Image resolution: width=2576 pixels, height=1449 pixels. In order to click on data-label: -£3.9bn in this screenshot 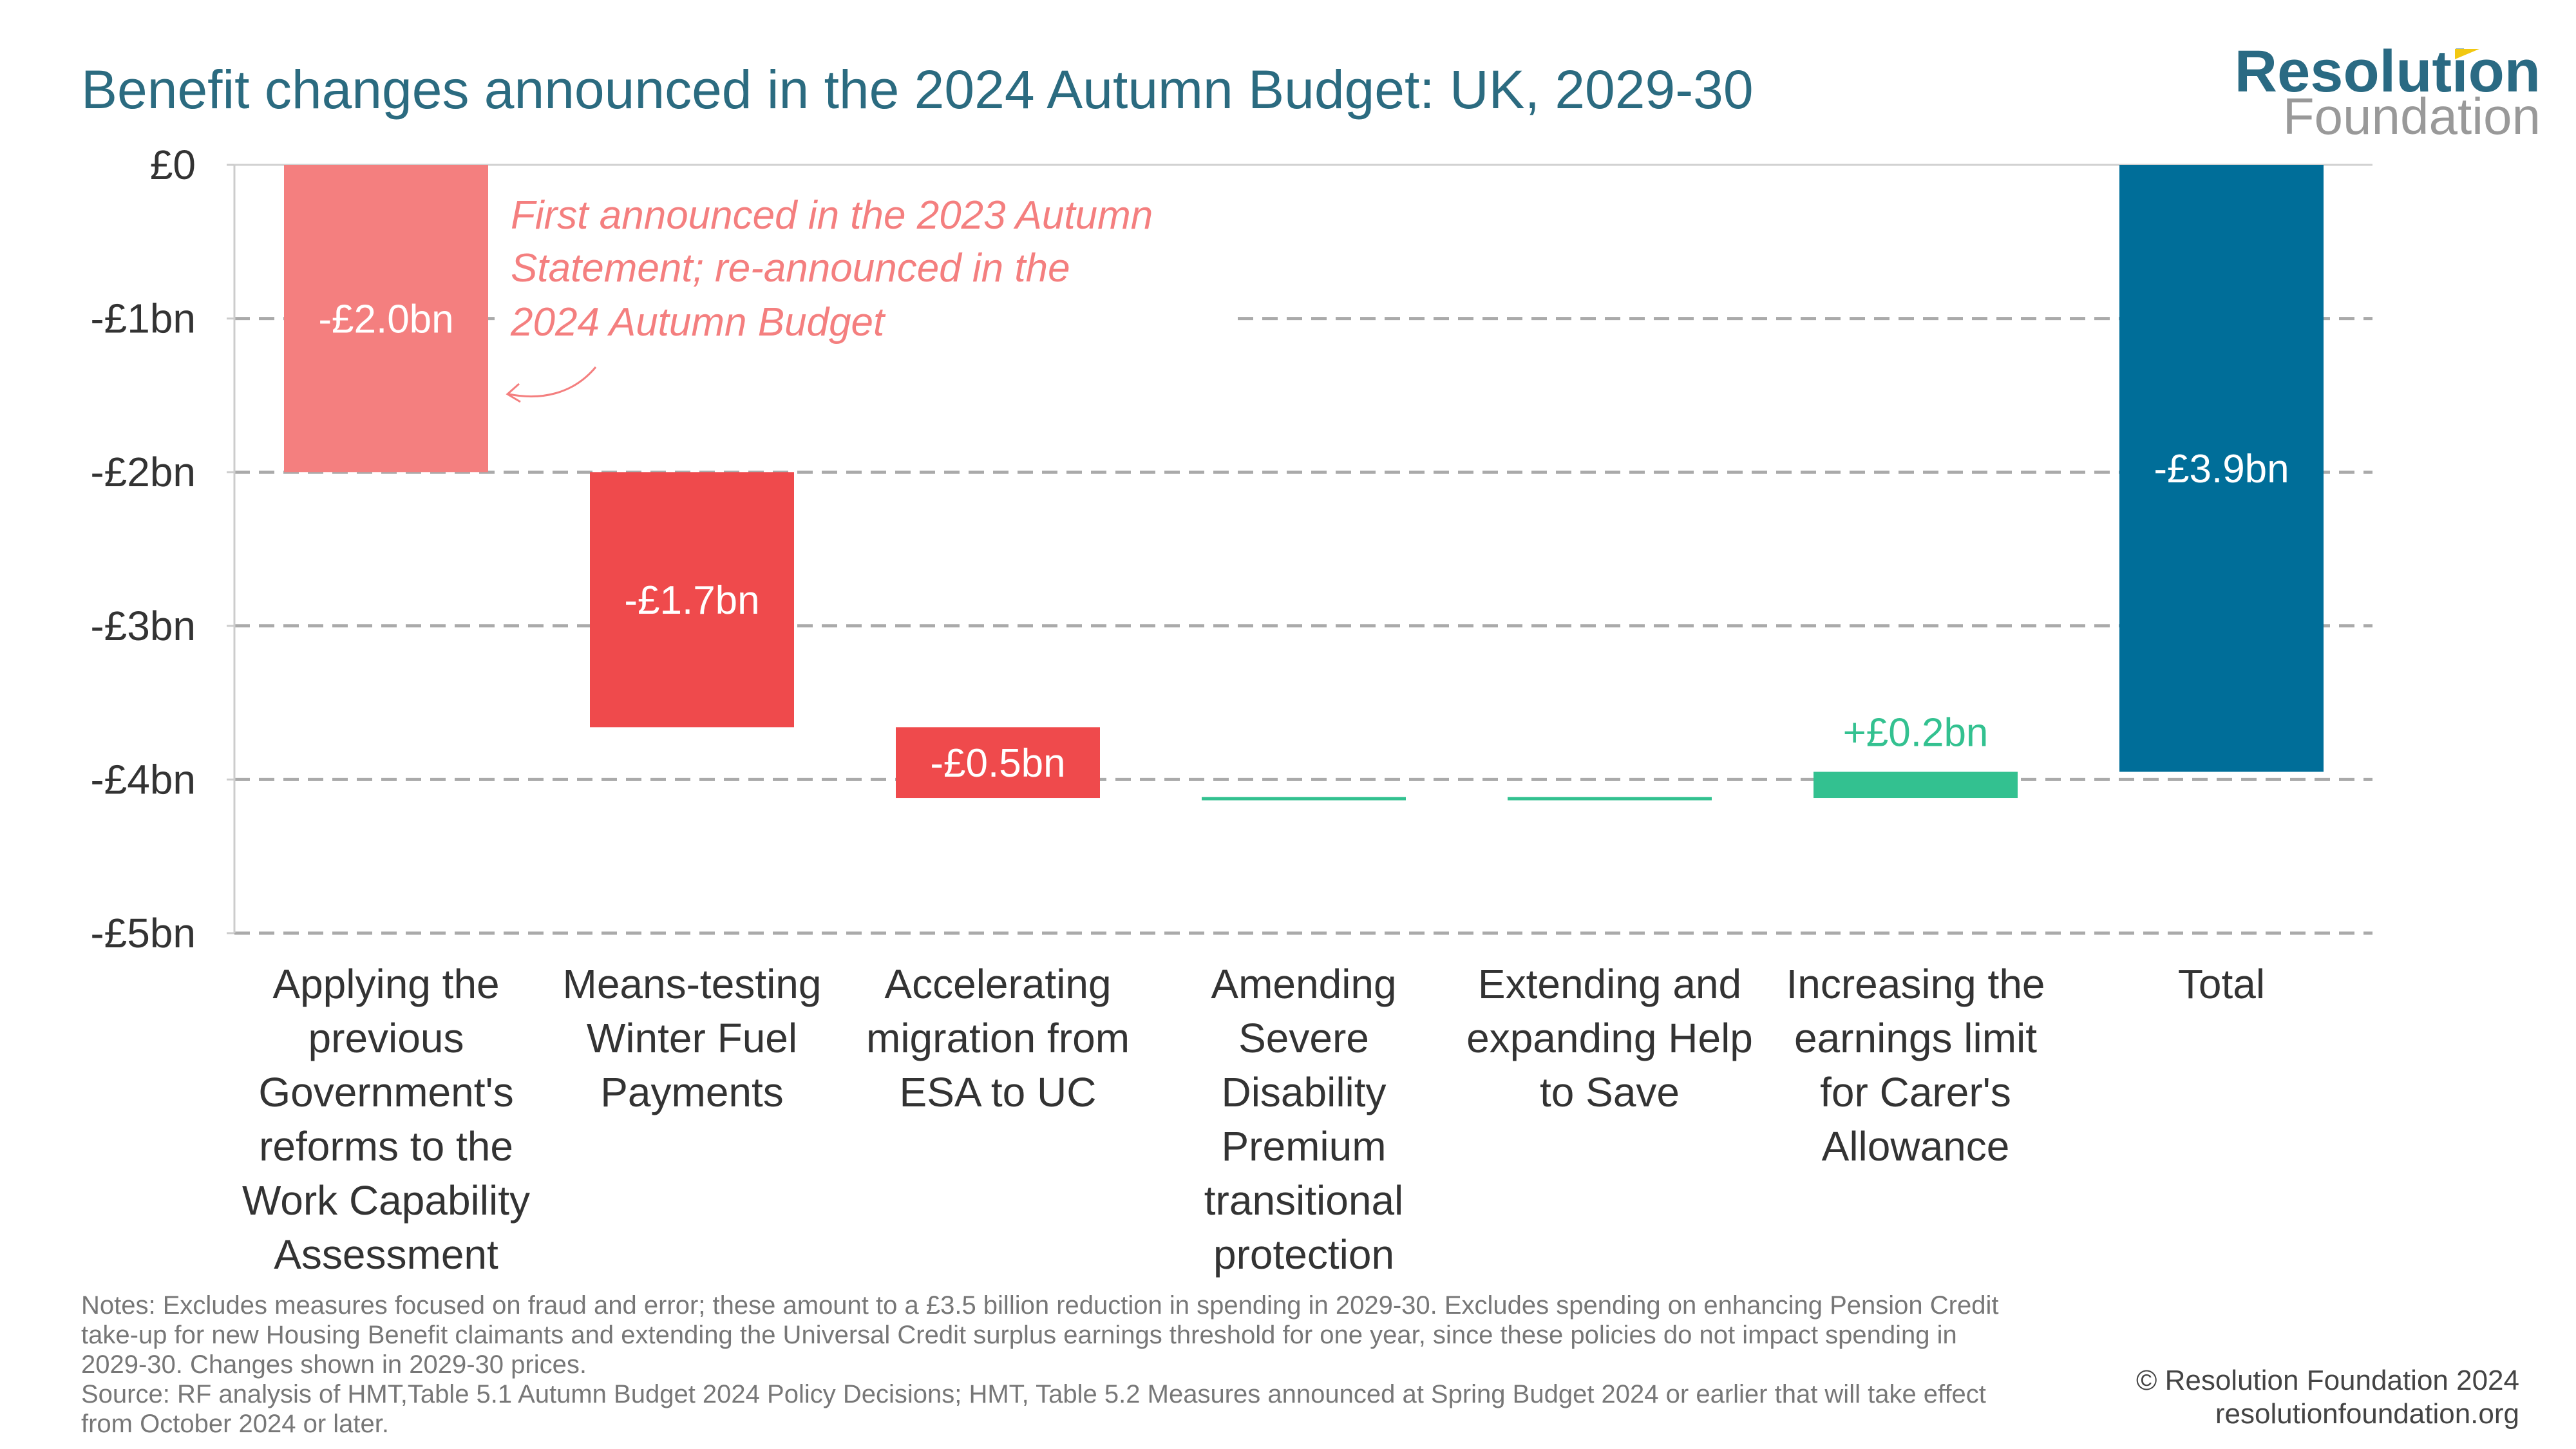, I will do `click(2221, 469)`.